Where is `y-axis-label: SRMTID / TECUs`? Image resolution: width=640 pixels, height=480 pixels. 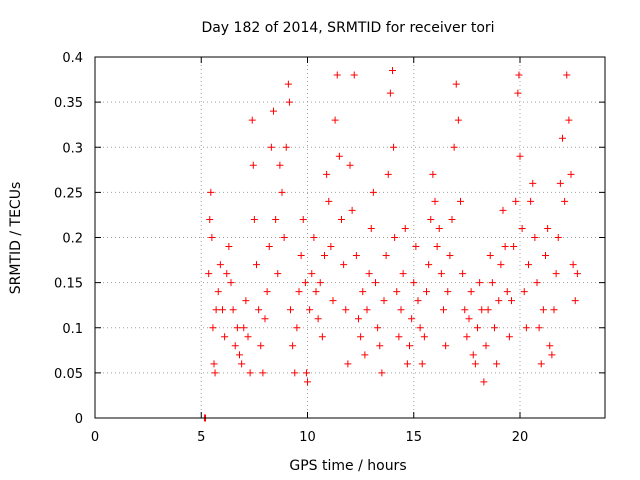 y-axis-label: SRMTID / TECUs is located at coordinates (16, 238).